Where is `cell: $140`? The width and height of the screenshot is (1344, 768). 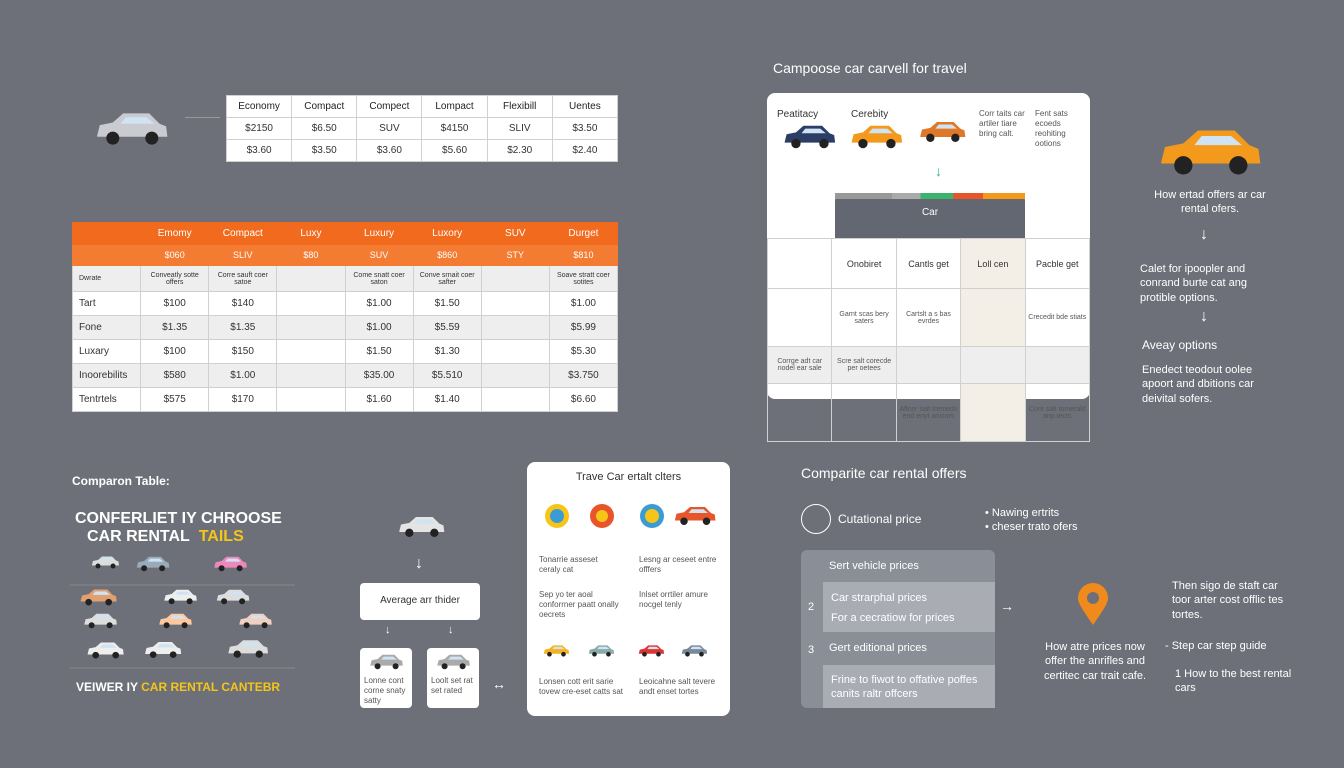
cell: $140 is located at coordinates (243, 303).